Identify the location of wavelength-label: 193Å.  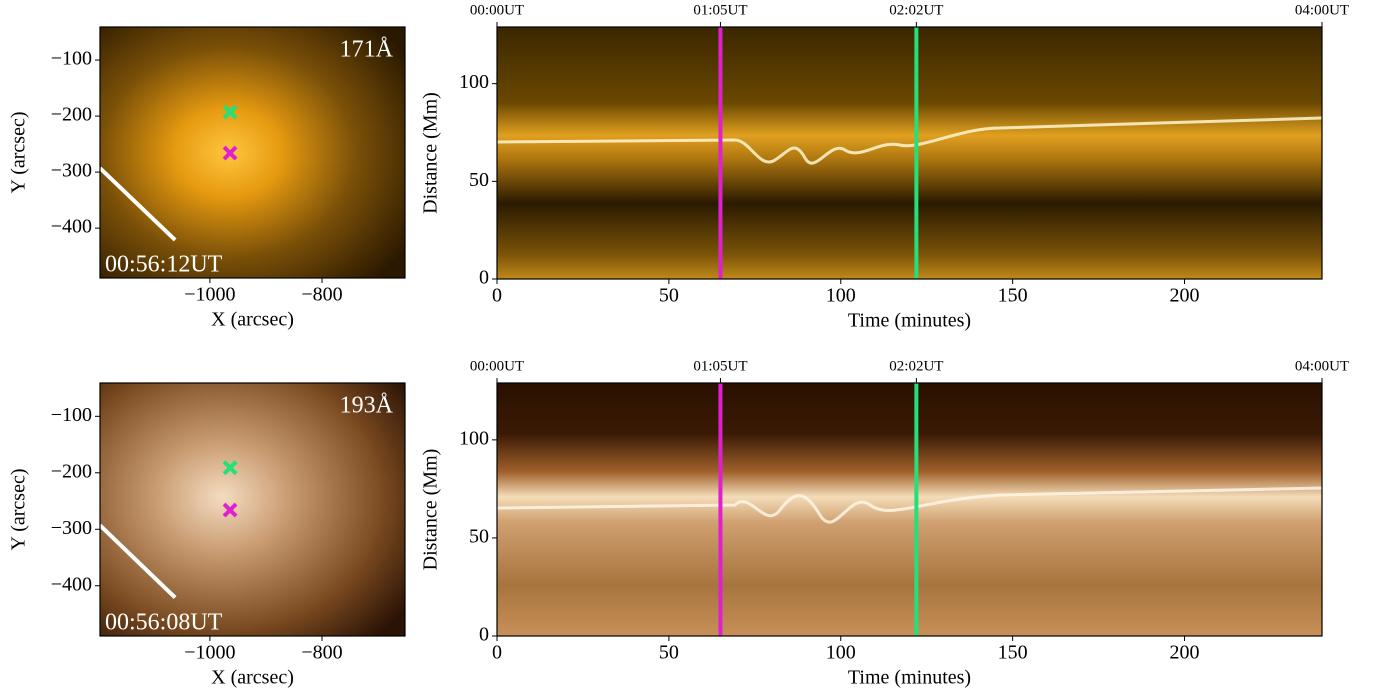
(367, 406).